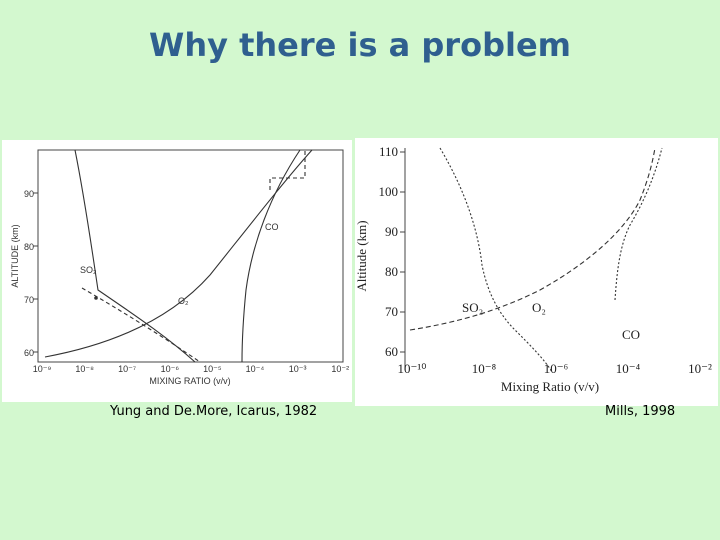  Describe the element at coordinates (287, 170) in the screenshot. I see `box` at that location.